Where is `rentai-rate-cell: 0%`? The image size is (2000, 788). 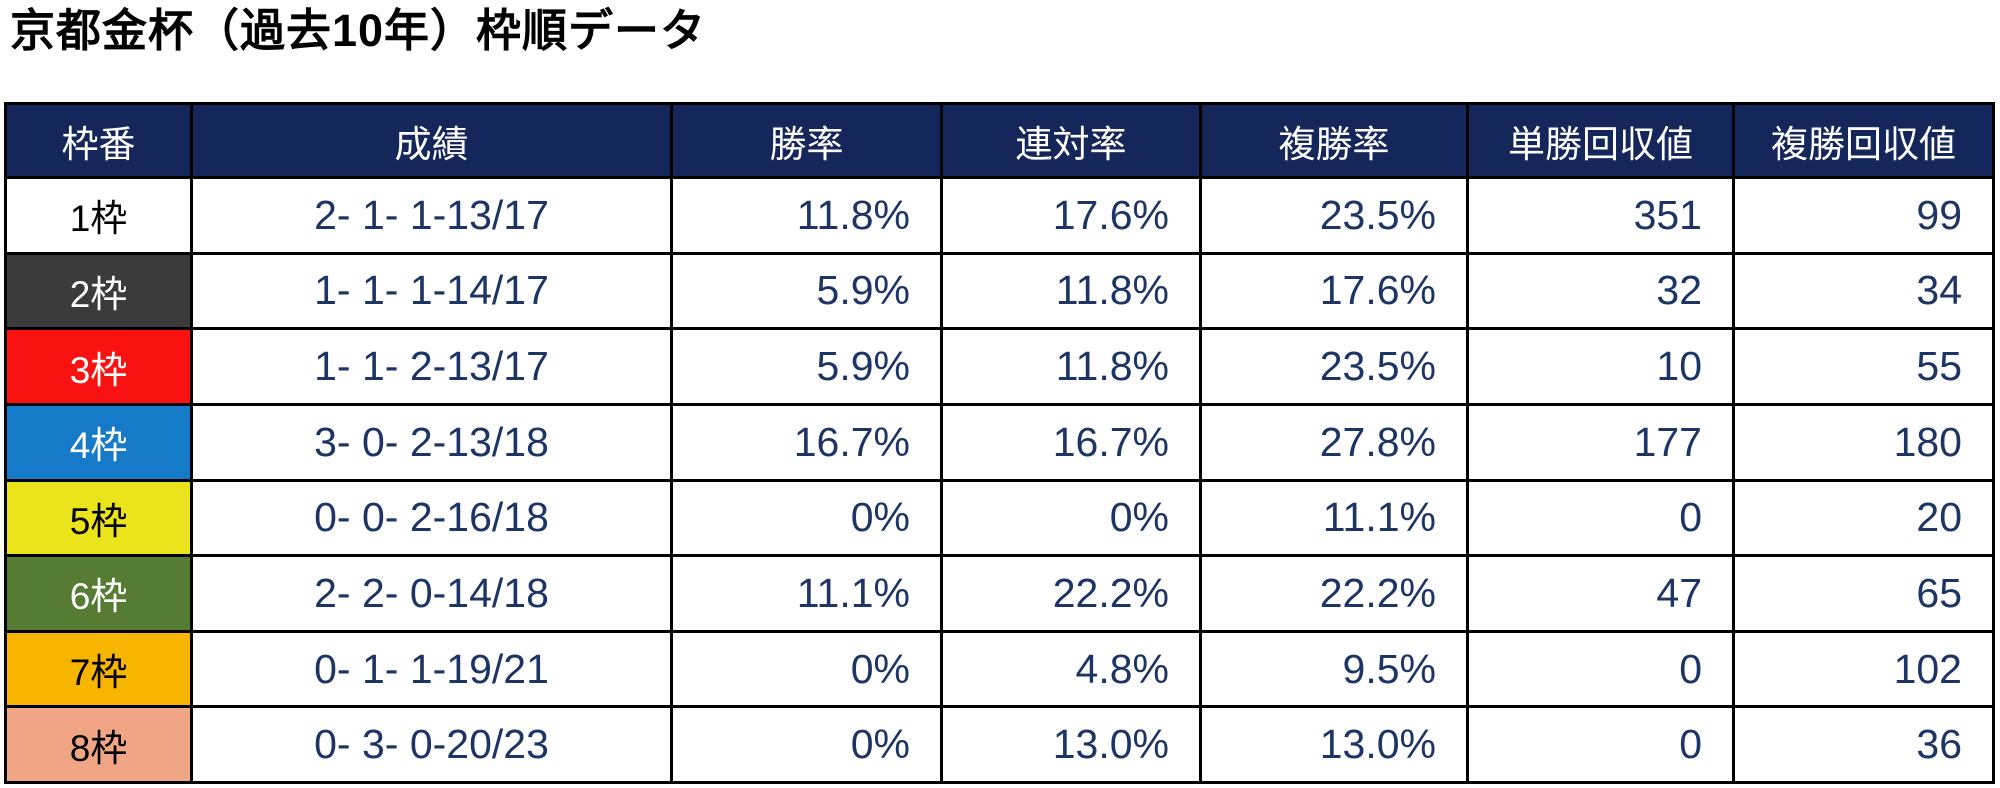 rentai-rate-cell: 0% is located at coordinates (1071, 518).